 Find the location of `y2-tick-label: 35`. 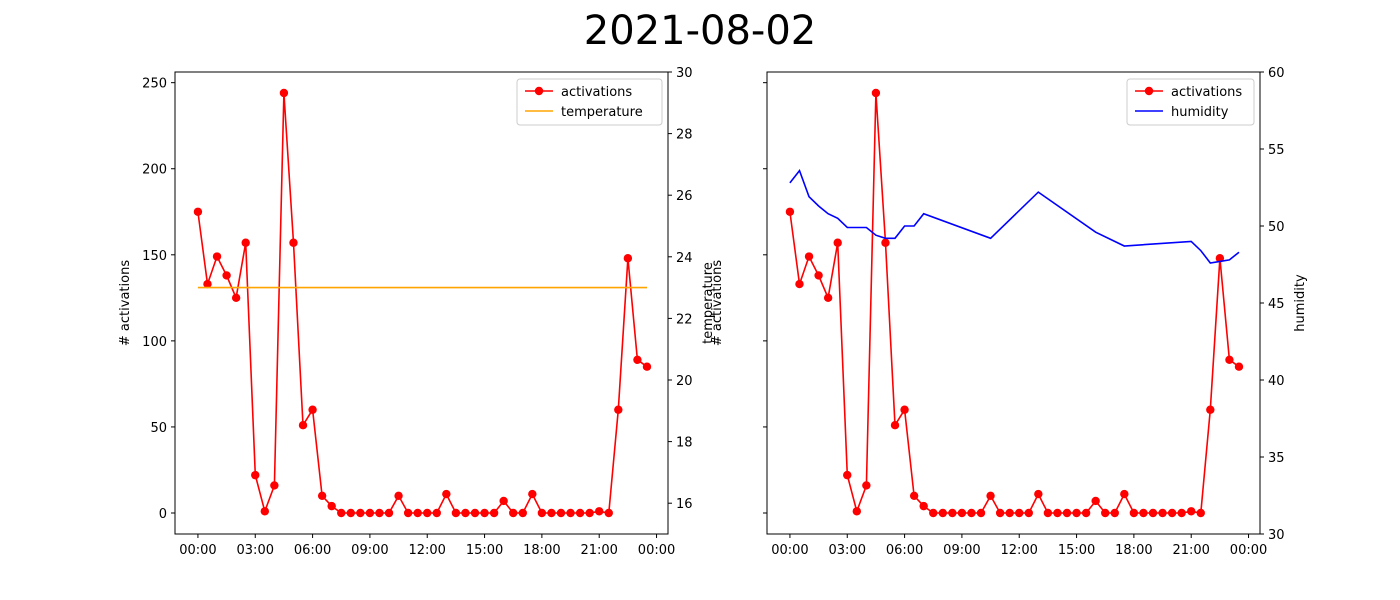

y2-tick-label: 35 is located at coordinates (1276, 458).